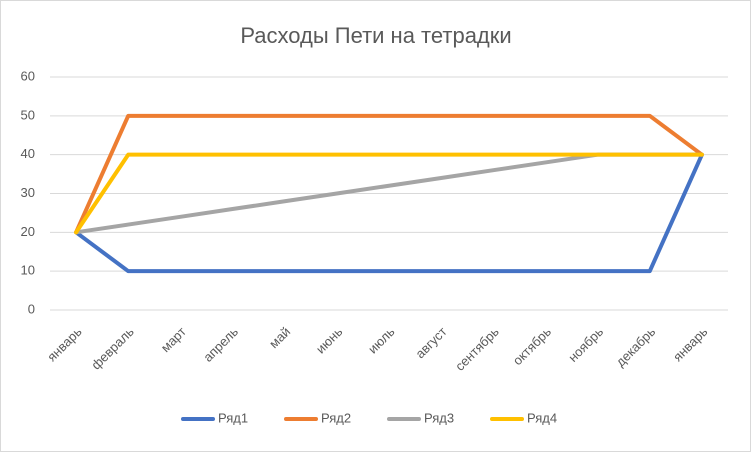 This screenshot has height=452, width=751. Describe the element at coordinates (28, 75) in the screenshot. I see `y-tick-label: 60` at that location.